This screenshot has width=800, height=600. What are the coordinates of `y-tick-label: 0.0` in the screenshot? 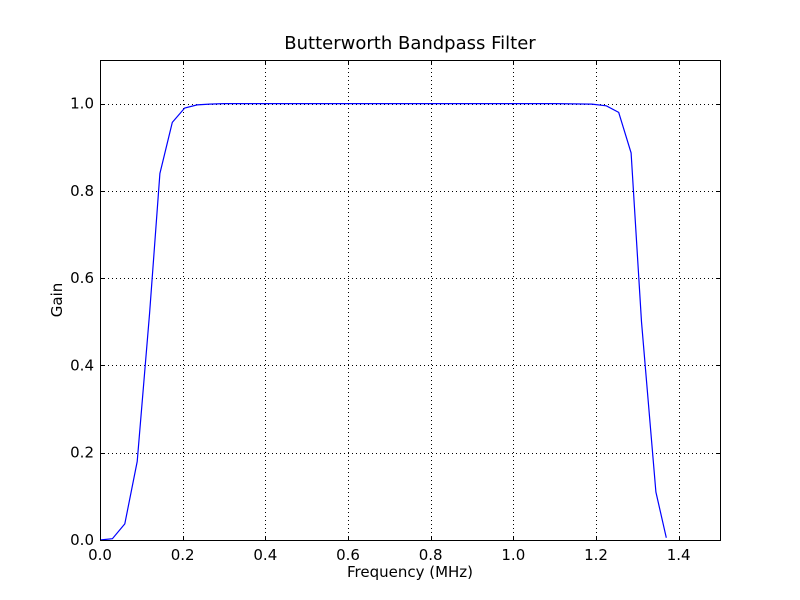 It's located at (82, 540).